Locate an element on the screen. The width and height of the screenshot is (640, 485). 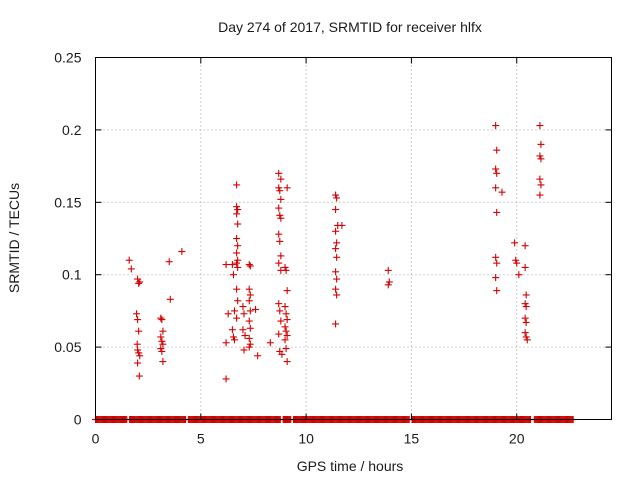
y-tick-labels: 0 0.05 0.1 0.15 0.2 0.25 is located at coordinates (67, 239).